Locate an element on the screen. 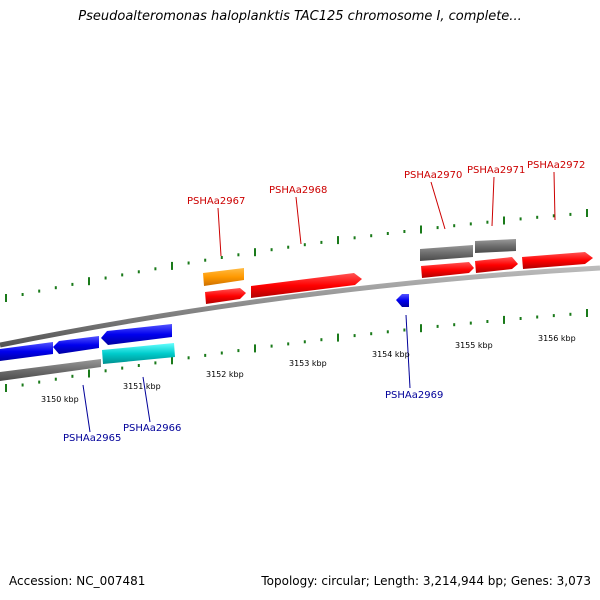  scale-label-3151: 3151 kbp is located at coordinates (142, 386).